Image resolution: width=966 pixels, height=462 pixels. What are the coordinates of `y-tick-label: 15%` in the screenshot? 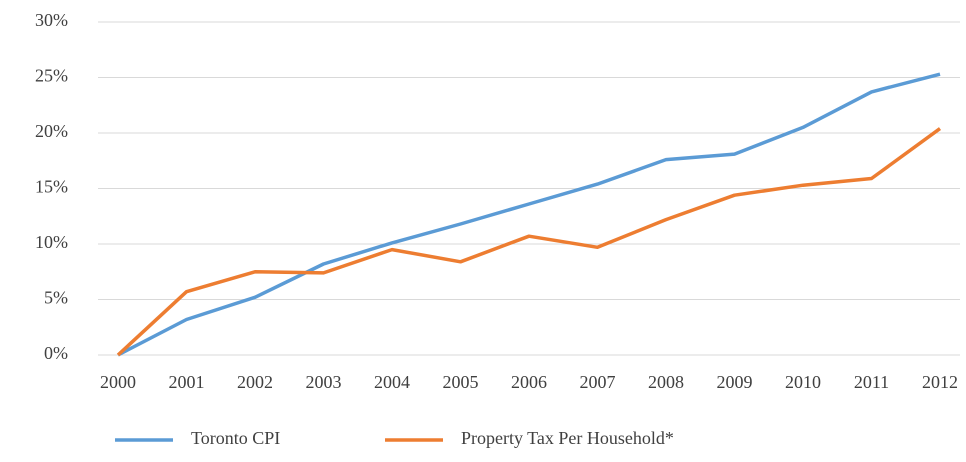 It's located at (51, 187).